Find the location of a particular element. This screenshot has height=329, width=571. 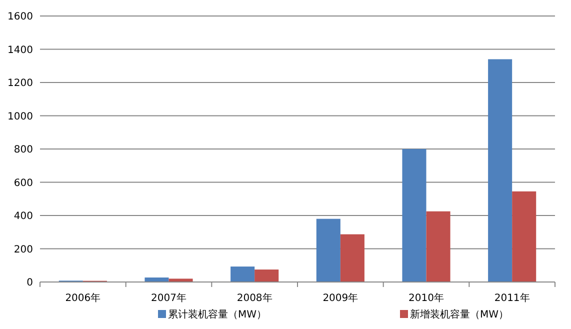

y-tick-label: 200 is located at coordinates (23, 250).